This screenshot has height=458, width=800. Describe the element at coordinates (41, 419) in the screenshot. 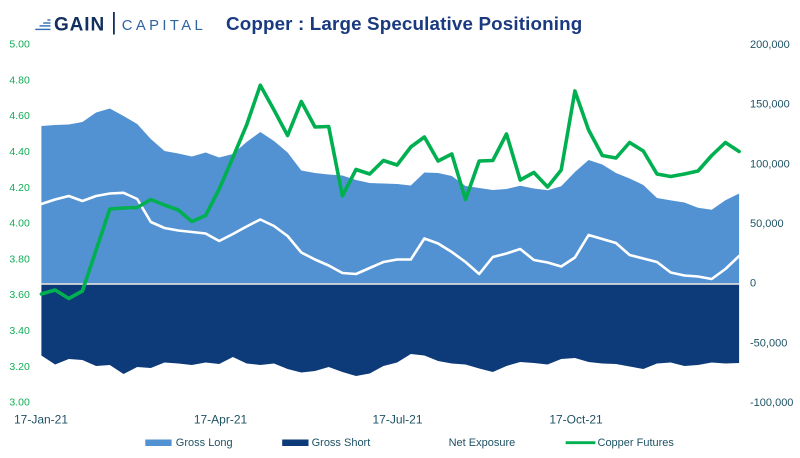

I see `svg-text: 17-Jan-21` at that location.